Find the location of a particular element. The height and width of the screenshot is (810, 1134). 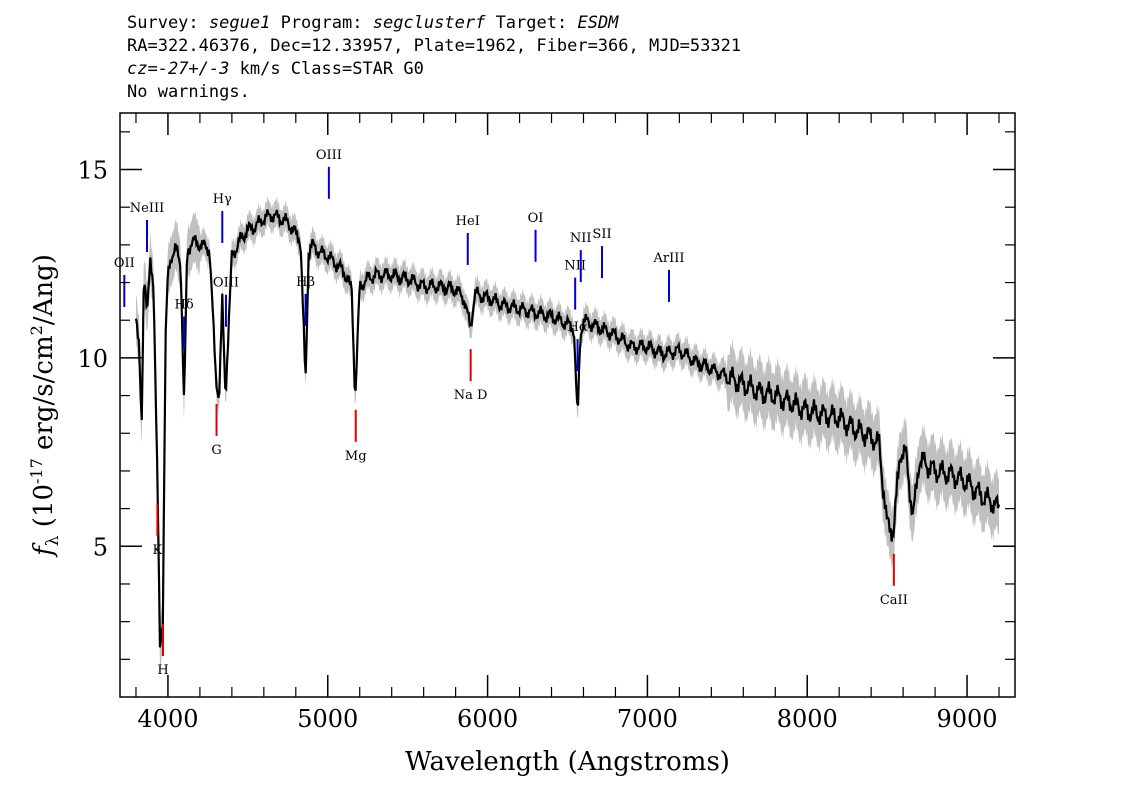

cz-value: -27+/-3 is located at coordinates (193, 69).